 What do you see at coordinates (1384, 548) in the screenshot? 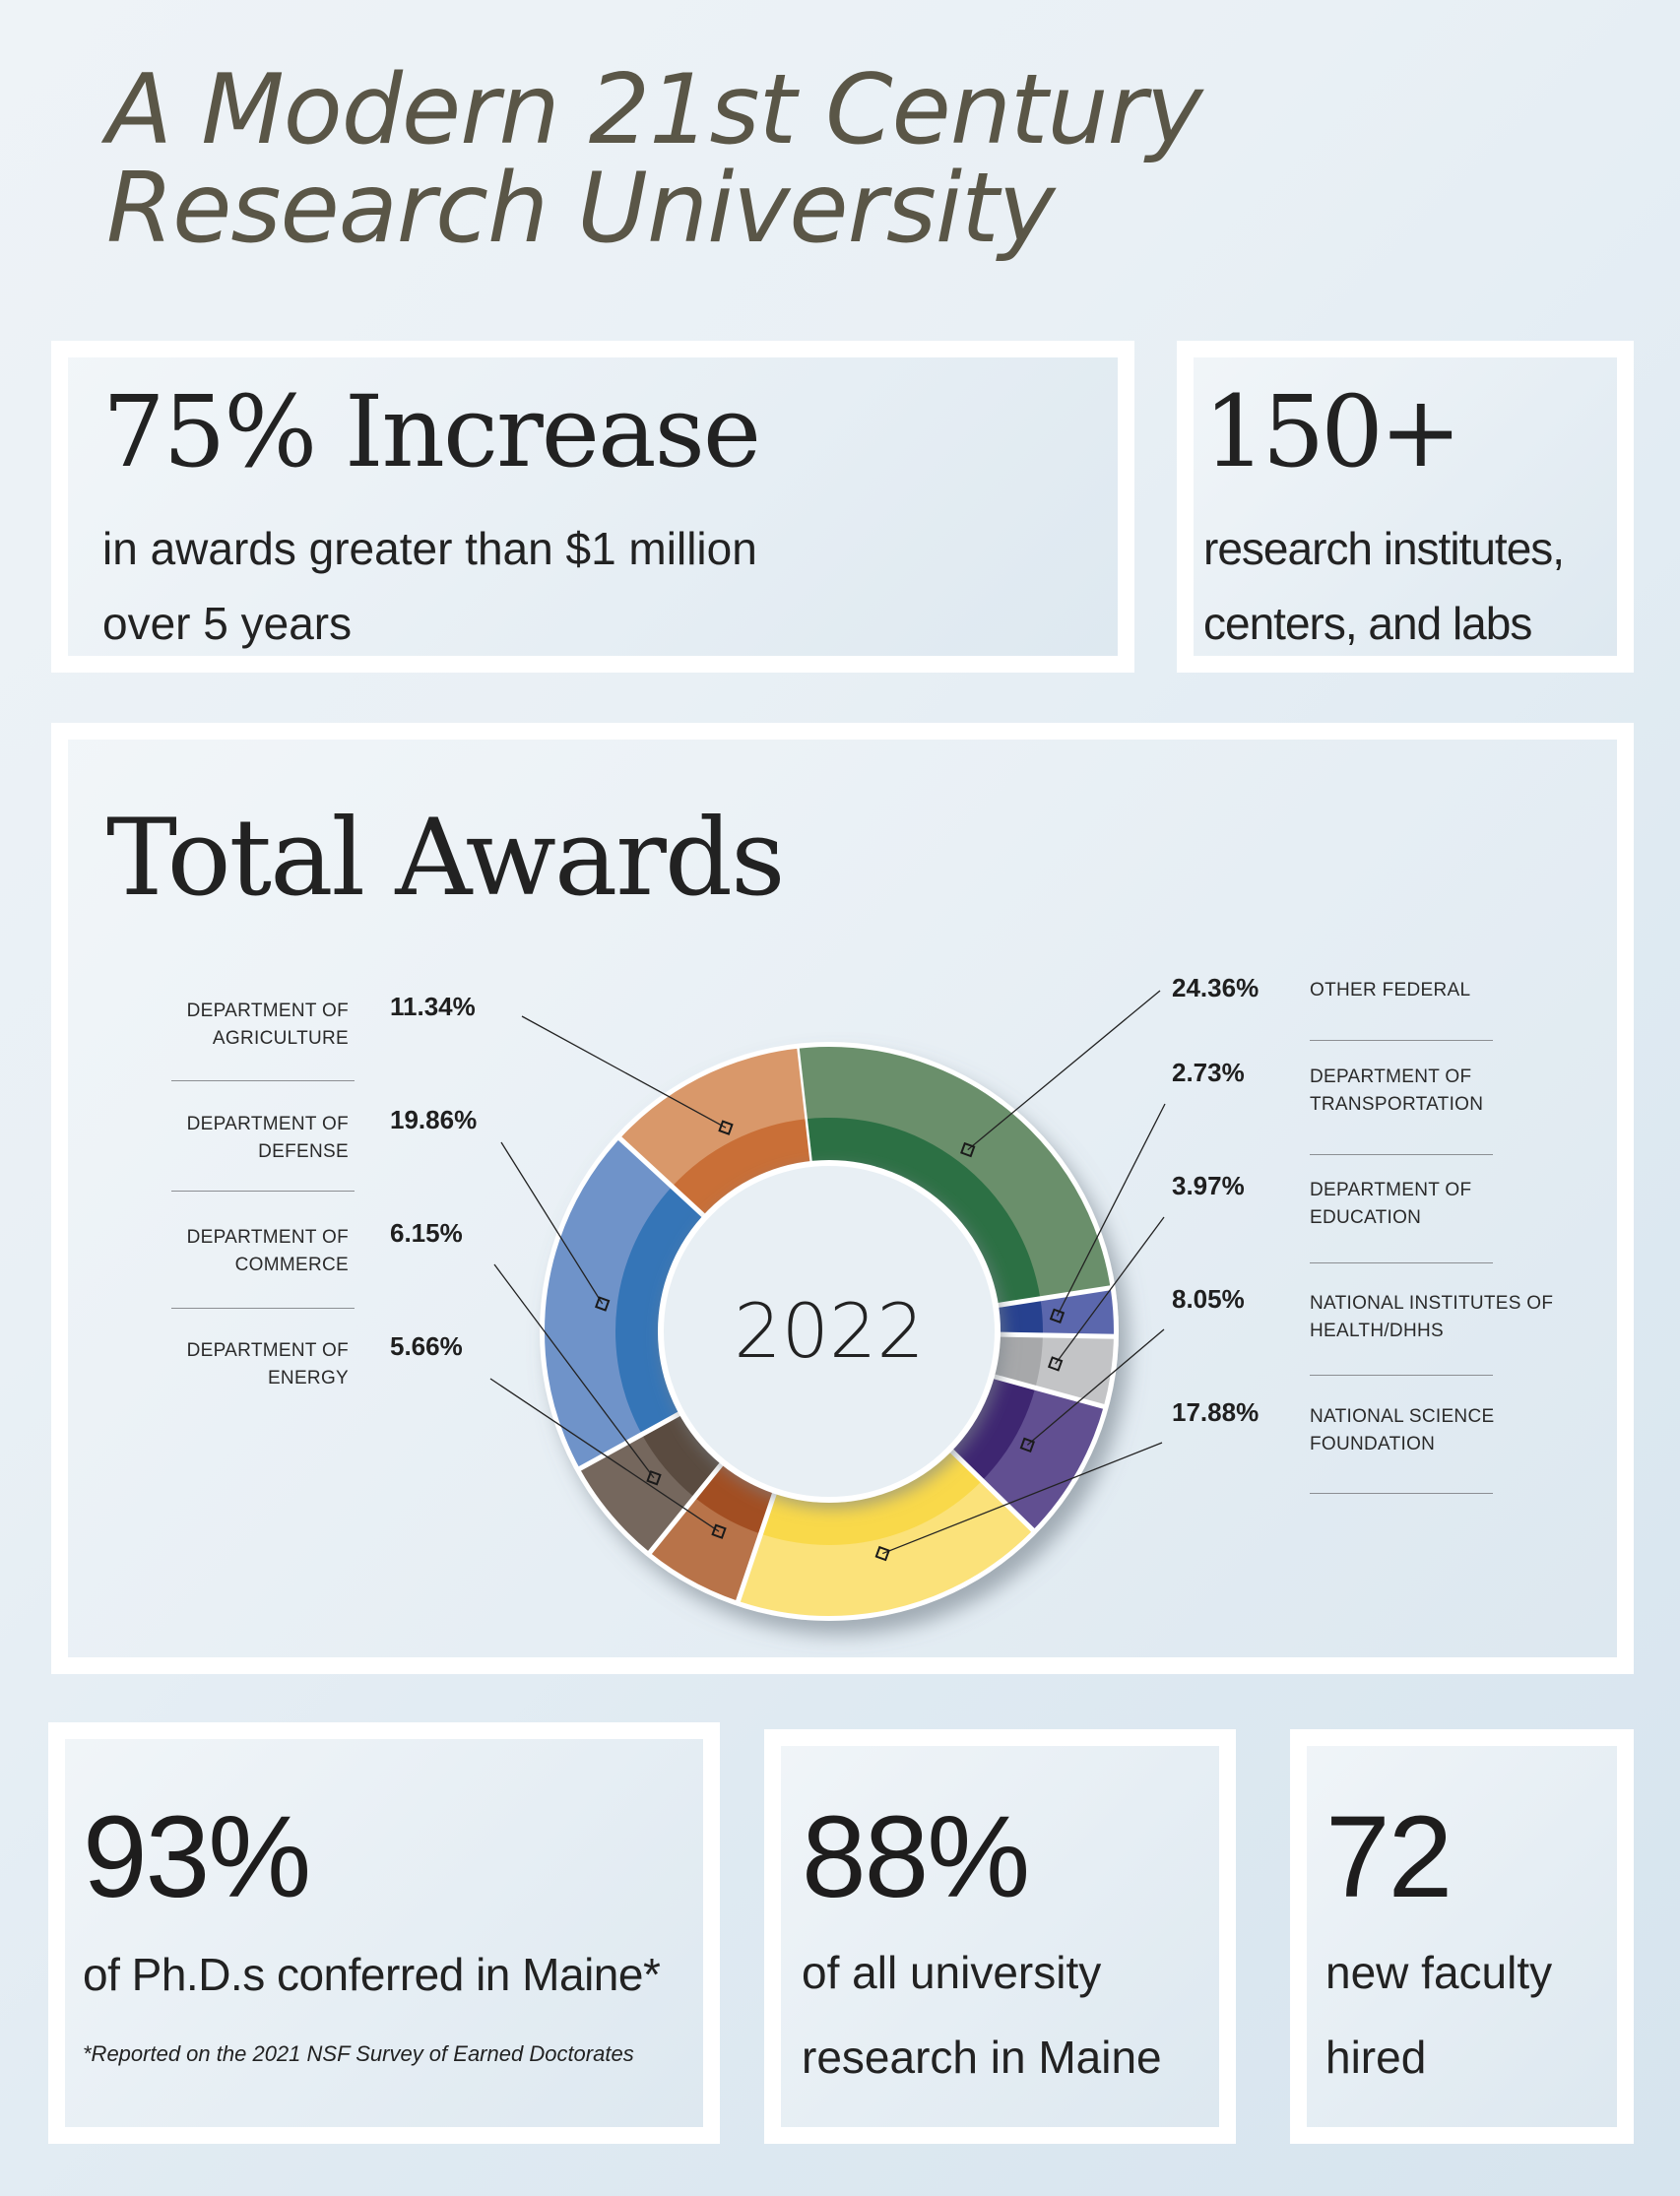
I see `stat-desc-line-1: research institutes,` at bounding box center [1384, 548].